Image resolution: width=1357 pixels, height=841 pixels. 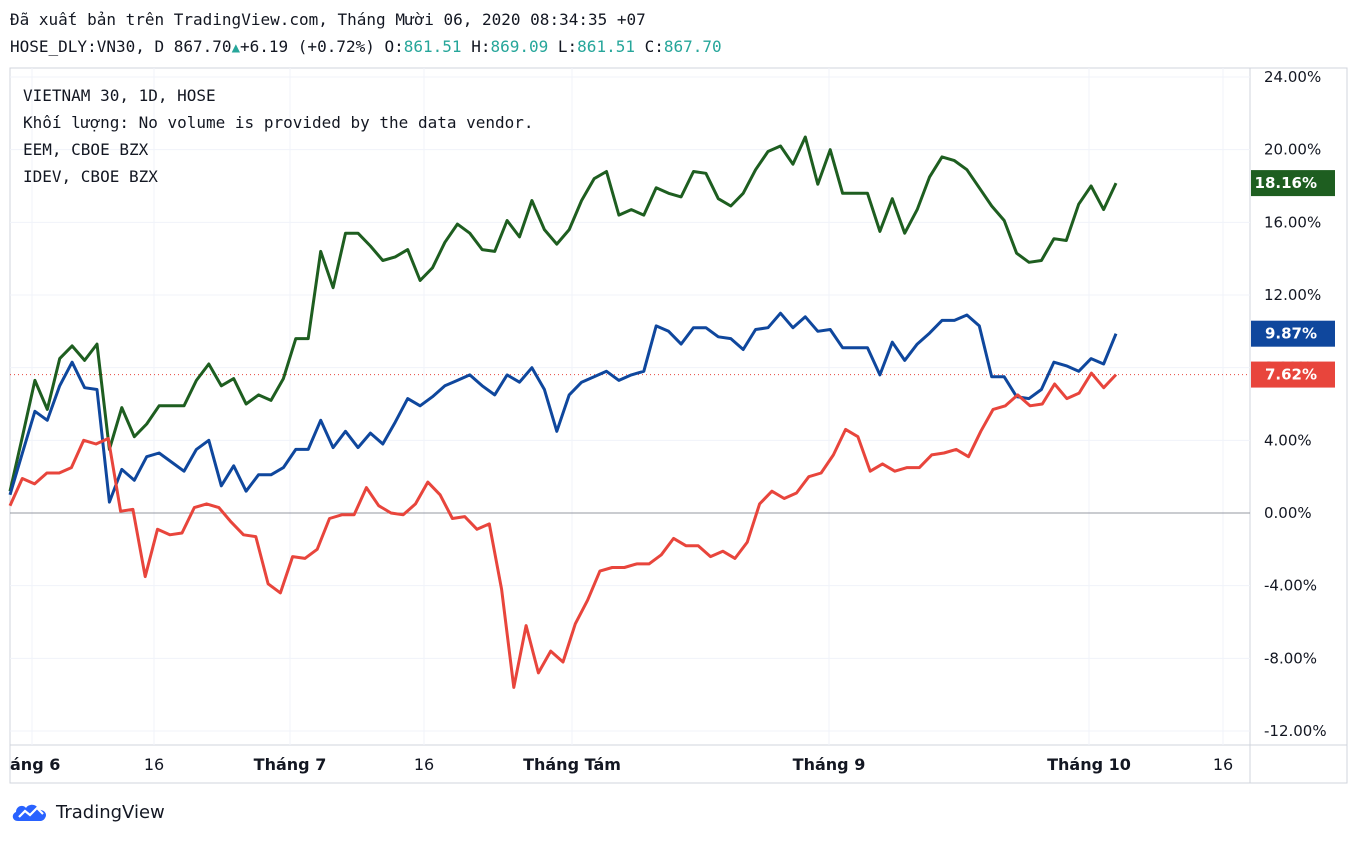 I want to click on open-label: O:, so click(x=394, y=46).